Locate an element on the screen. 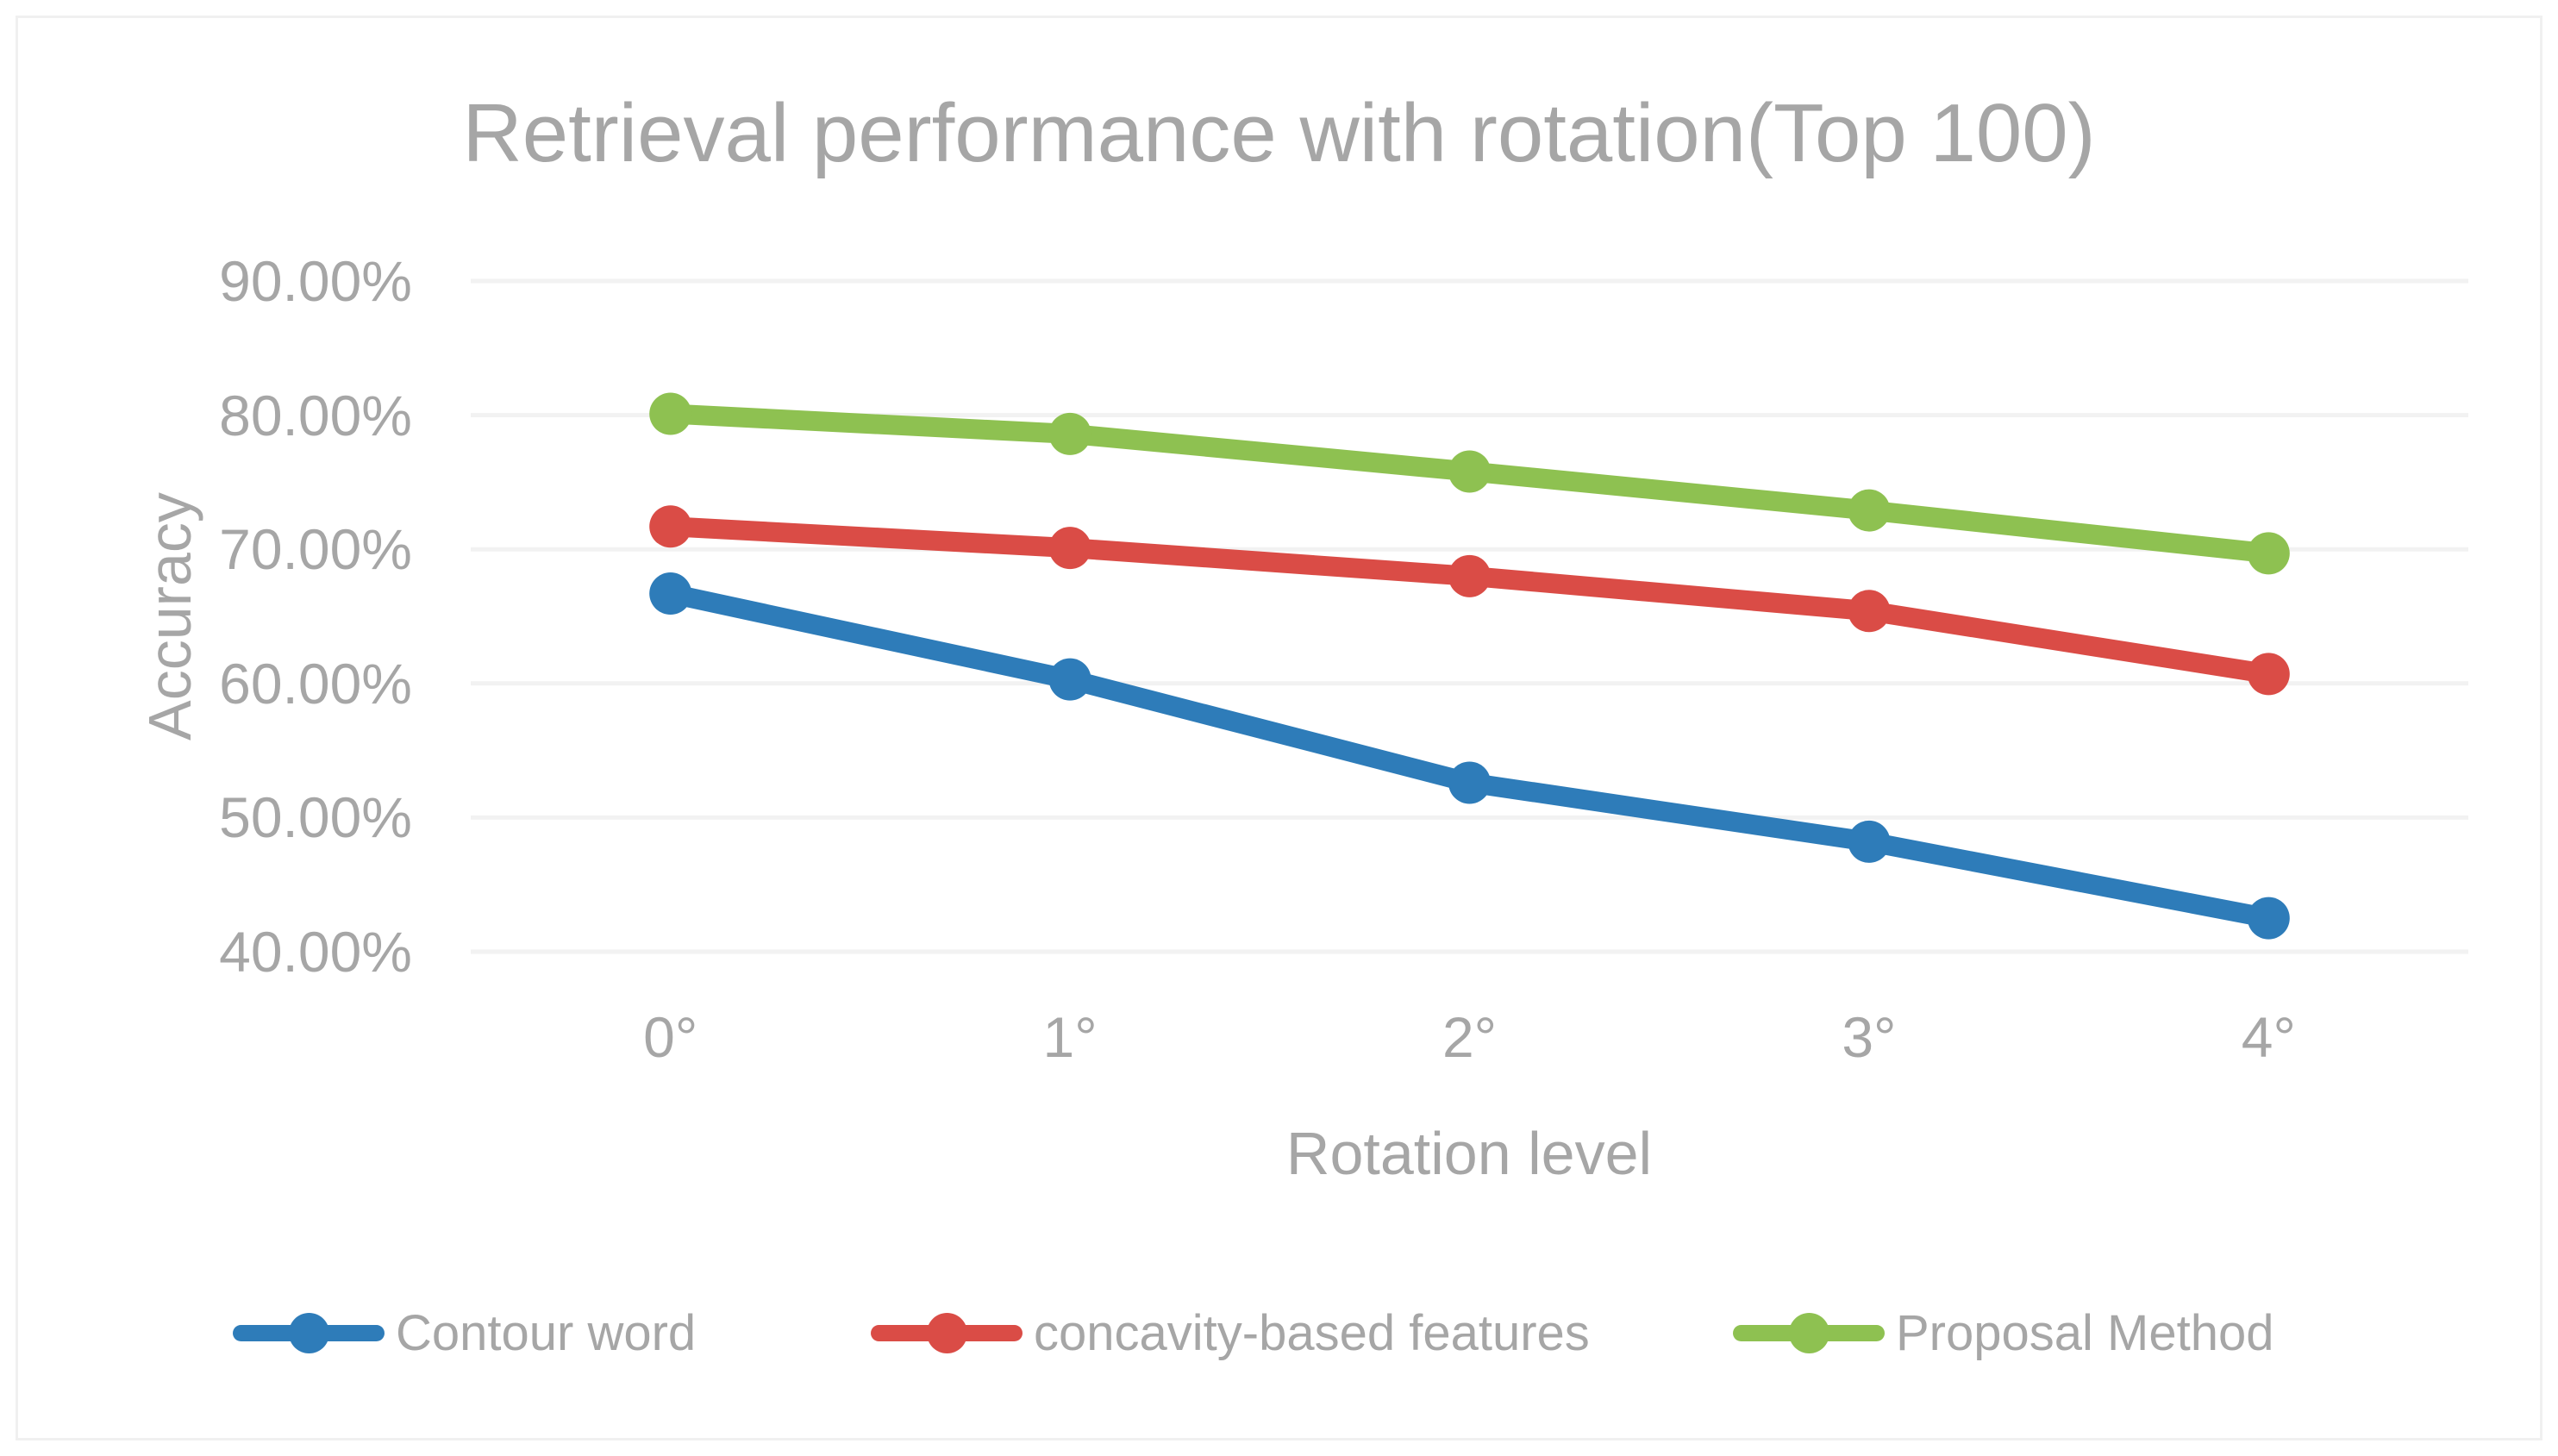 The width and height of the screenshot is (2558, 1456). legend-item-concavity-based-features: concavity-based features is located at coordinates (1230, 1333).